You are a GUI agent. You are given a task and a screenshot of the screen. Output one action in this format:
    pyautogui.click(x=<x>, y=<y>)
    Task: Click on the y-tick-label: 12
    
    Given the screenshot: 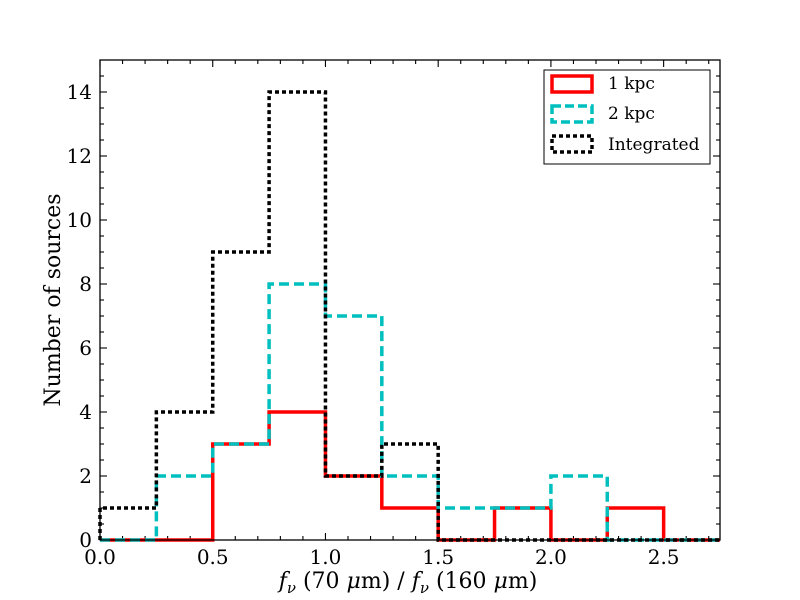 What is the action you would take?
    pyautogui.click(x=79, y=156)
    